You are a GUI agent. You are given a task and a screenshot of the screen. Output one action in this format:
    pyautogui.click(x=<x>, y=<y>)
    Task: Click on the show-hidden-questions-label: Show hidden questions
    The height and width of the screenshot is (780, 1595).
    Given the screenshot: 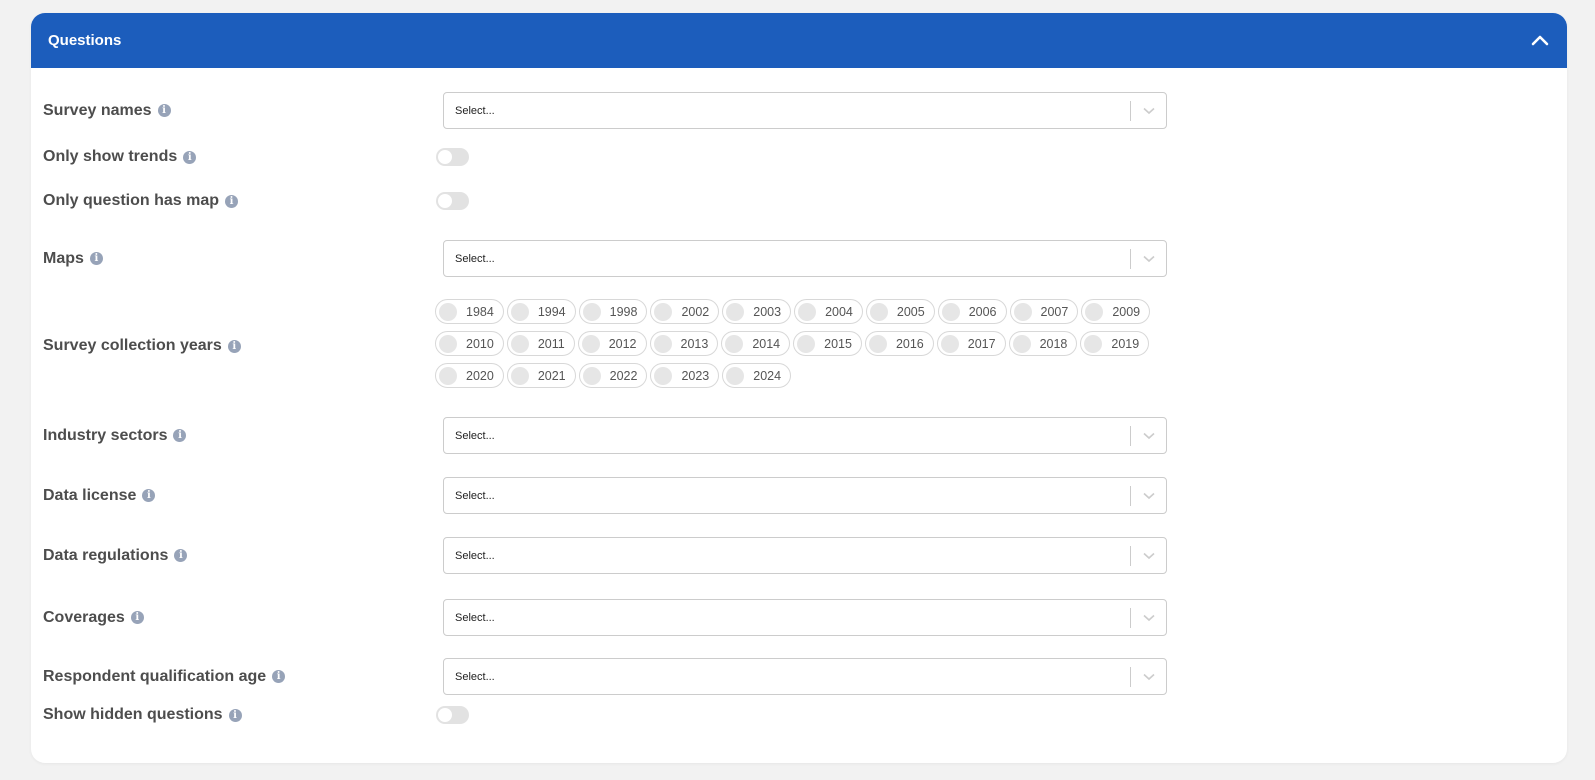 What is the action you would take?
    pyautogui.click(x=133, y=714)
    